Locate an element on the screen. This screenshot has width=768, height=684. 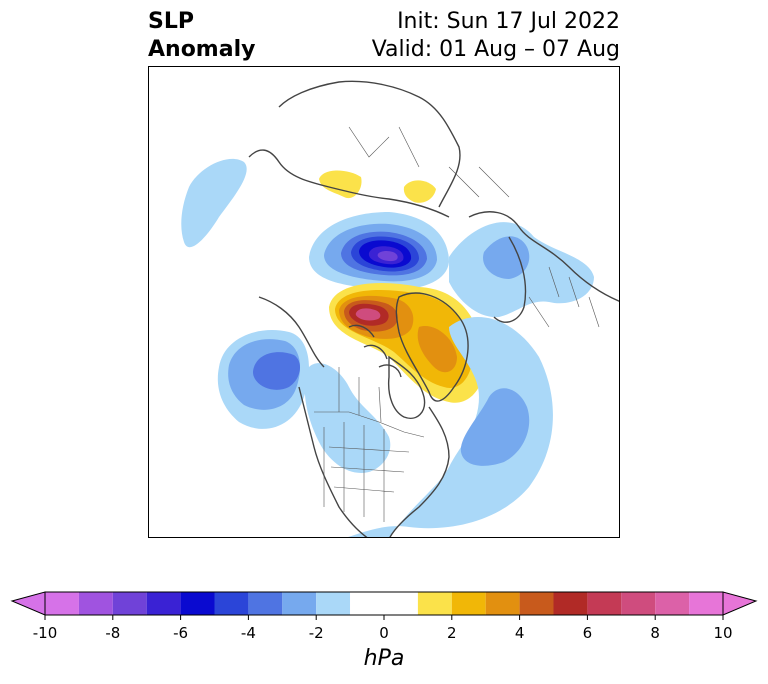
border-us-canada is located at coordinates (369, 424).